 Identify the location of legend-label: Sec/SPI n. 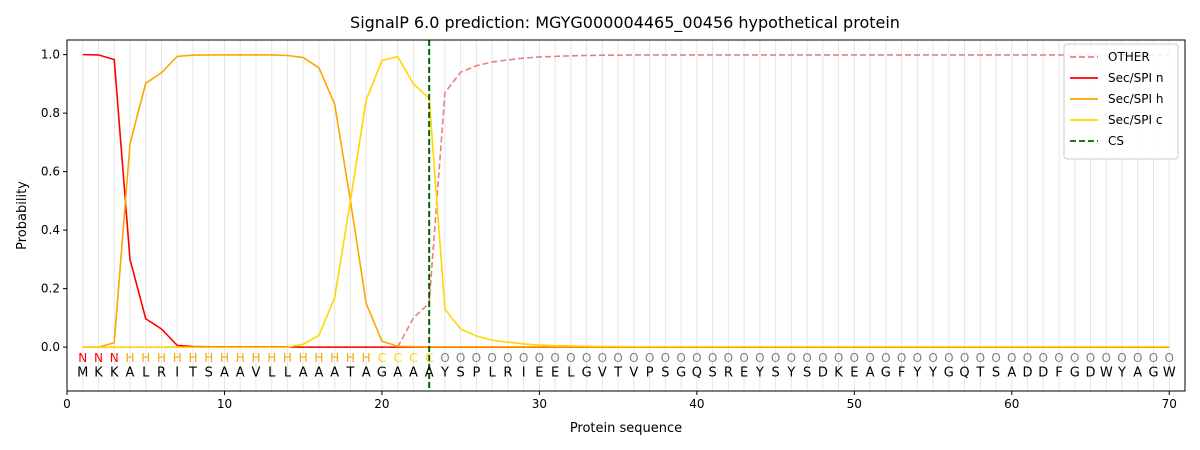
(1135, 78).